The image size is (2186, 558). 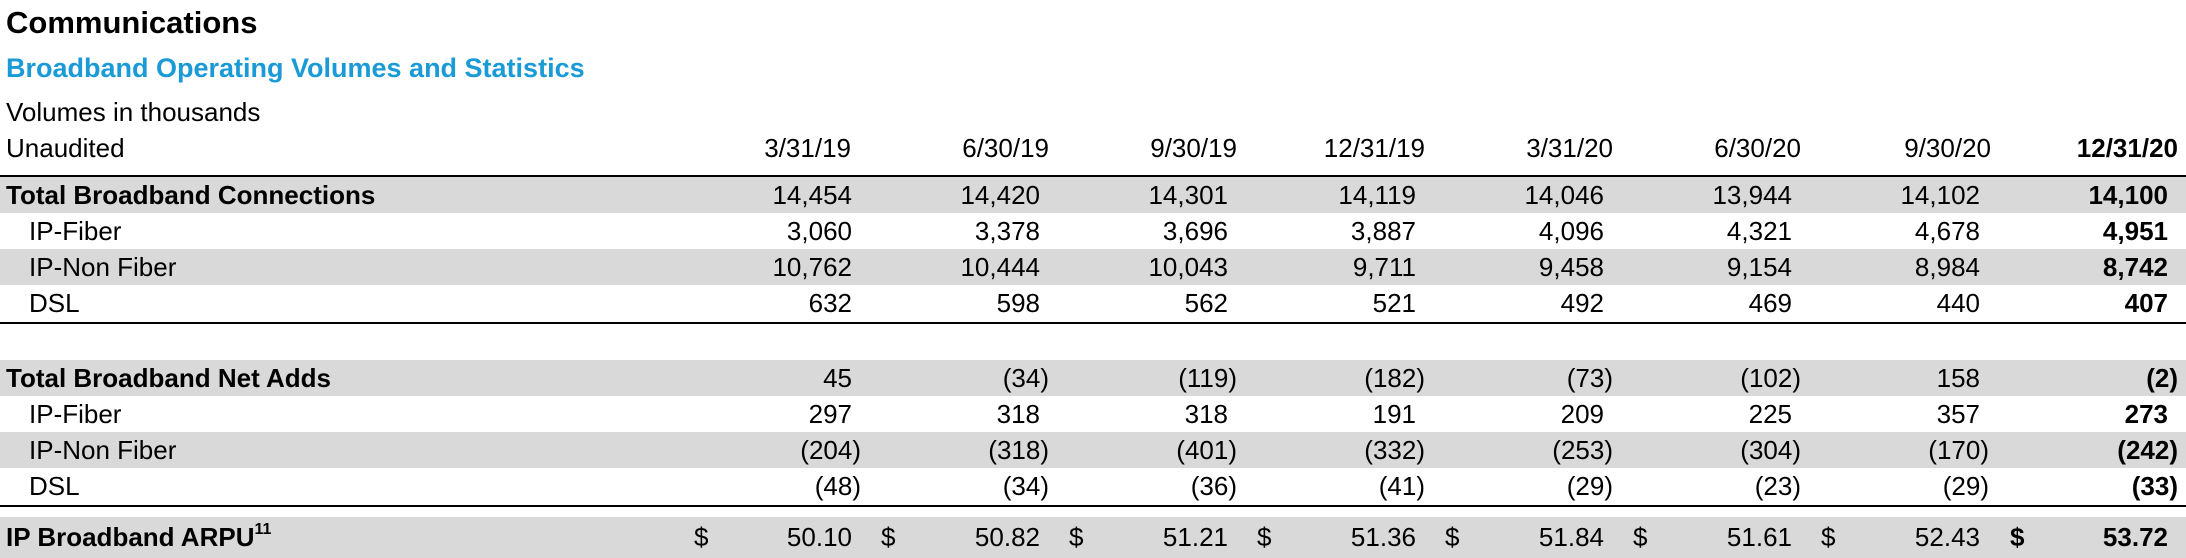 I want to click on table-cell: 14,102, so click(x=1940, y=195).